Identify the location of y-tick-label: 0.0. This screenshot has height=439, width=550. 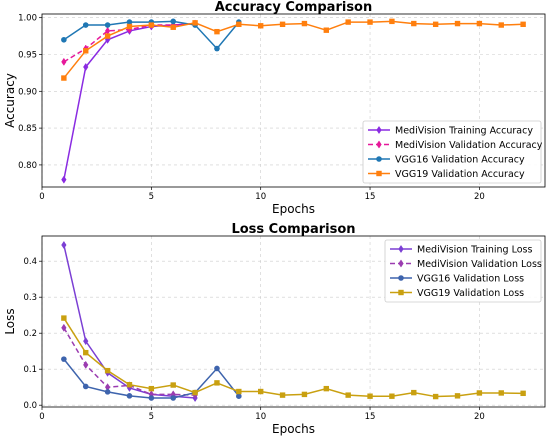
(30, 406).